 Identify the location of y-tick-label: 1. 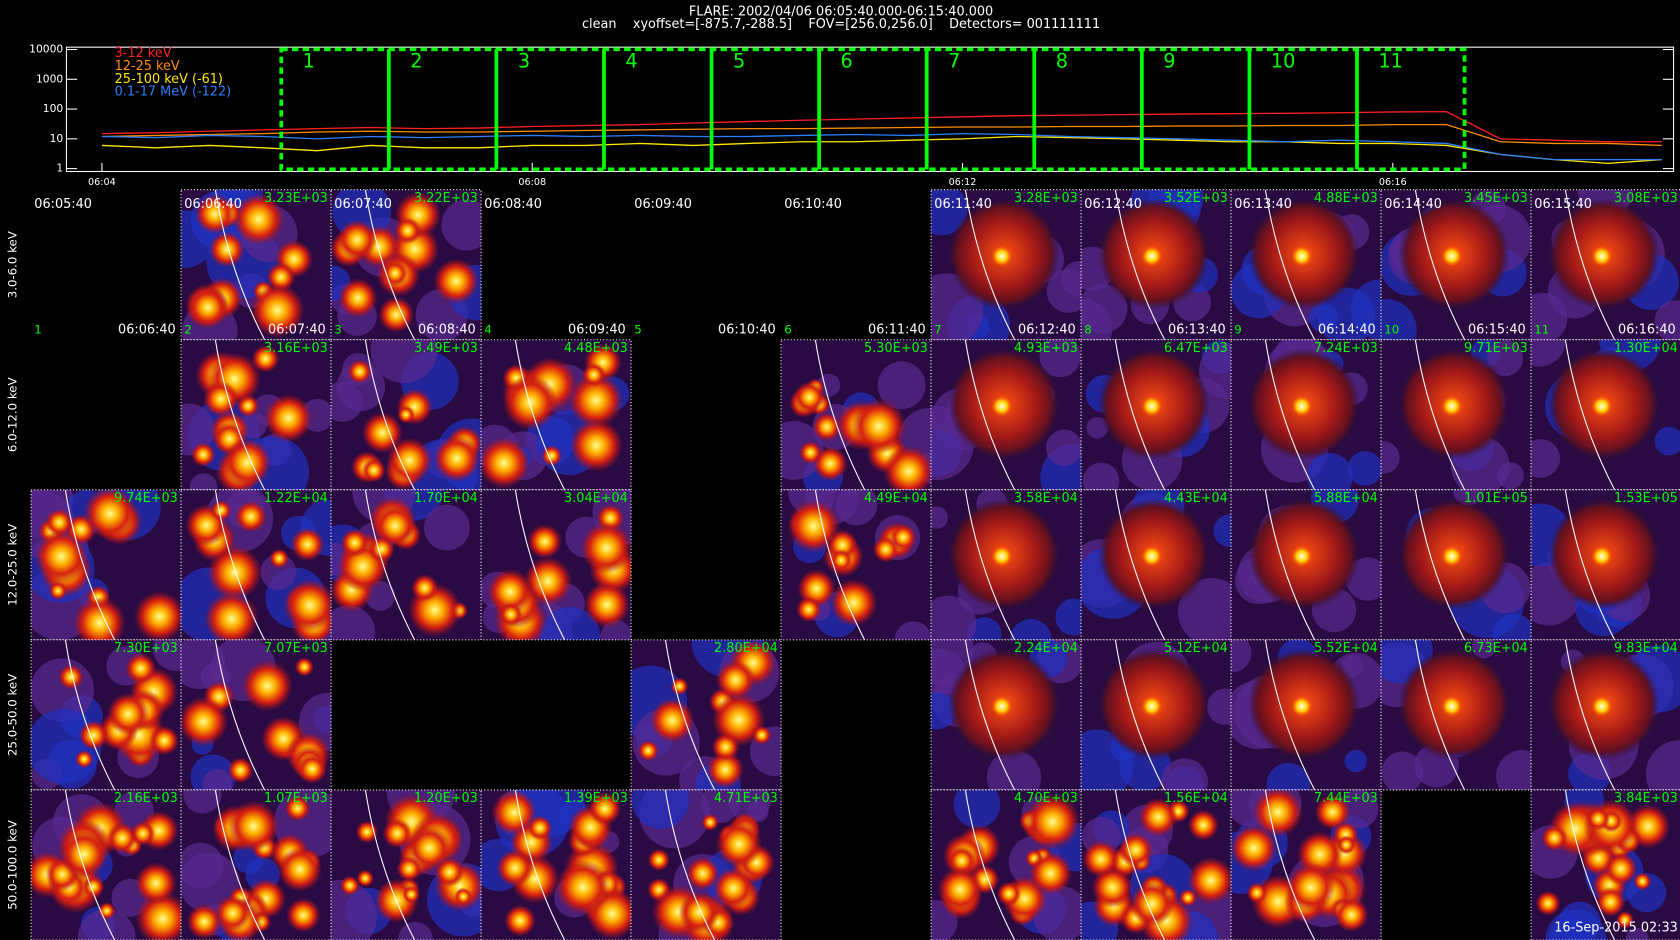
(59, 168).